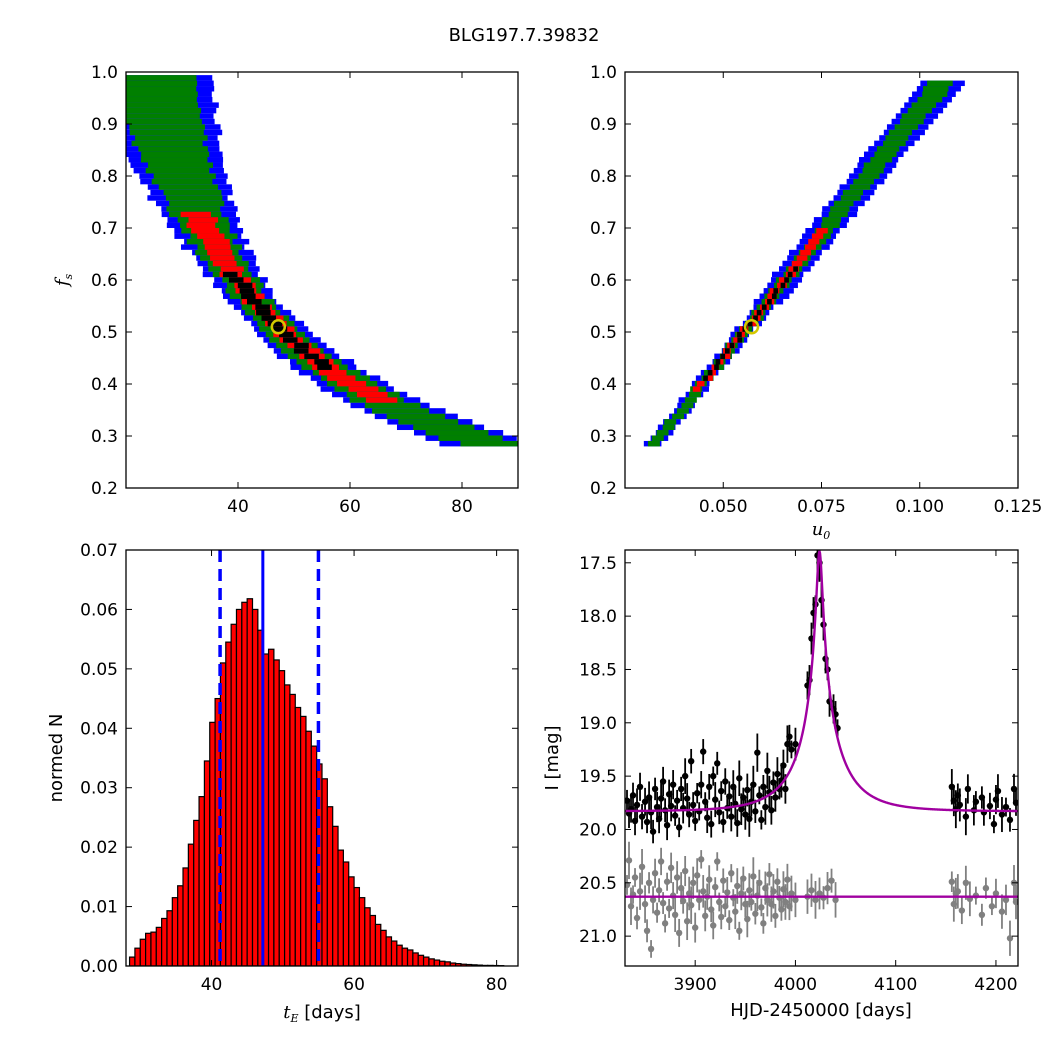  I want to click on y-tick-label: 1.0, so click(603, 73).